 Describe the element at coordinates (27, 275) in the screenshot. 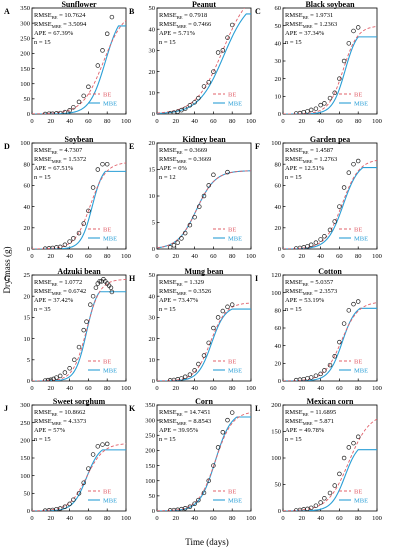

I see `y-tick-label: 25` at that location.